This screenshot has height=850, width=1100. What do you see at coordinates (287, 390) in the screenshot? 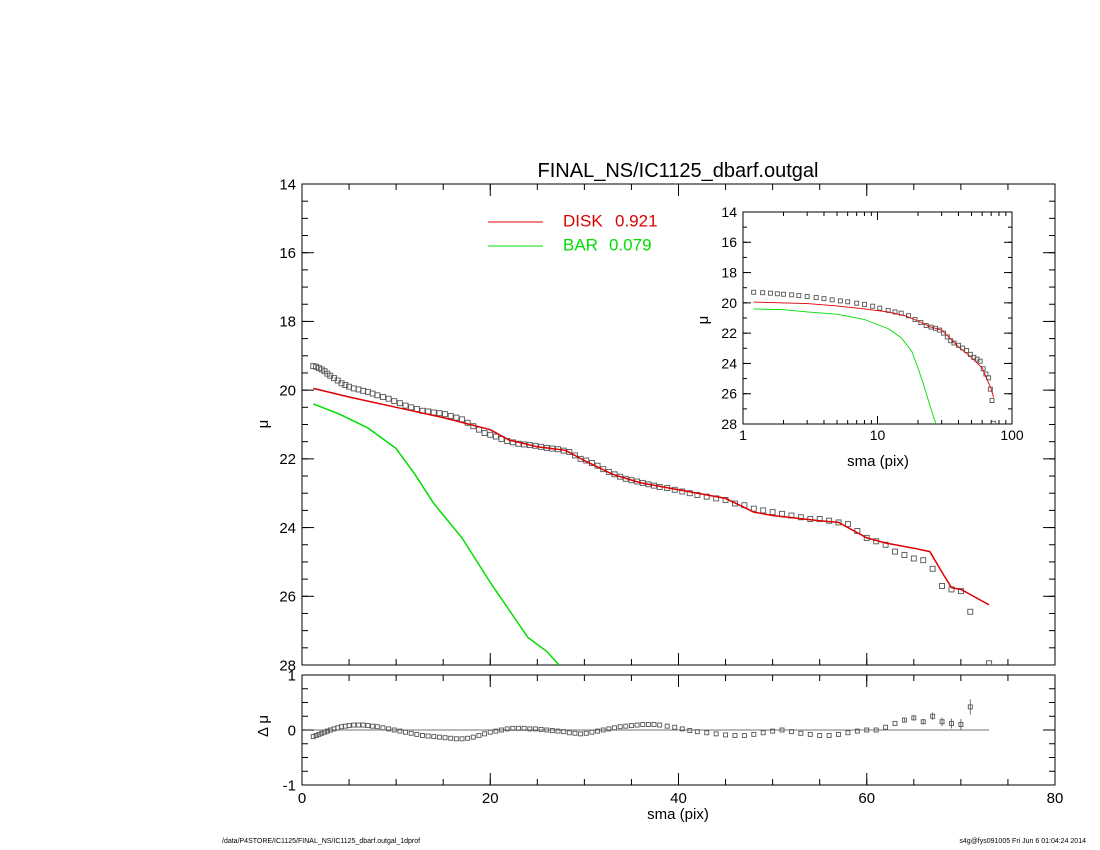
I see `main-y-tick-label: 20` at bounding box center [287, 390].